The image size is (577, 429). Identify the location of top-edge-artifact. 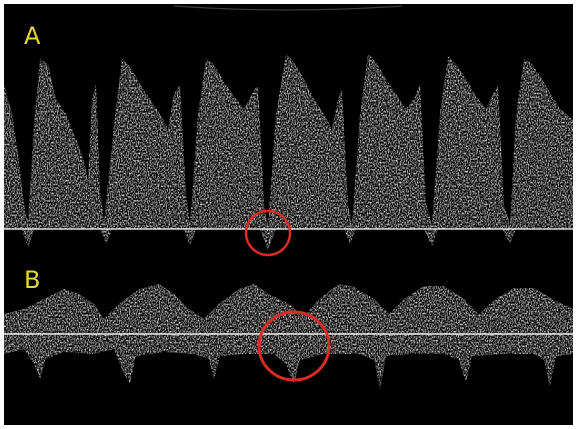
(288, 8).